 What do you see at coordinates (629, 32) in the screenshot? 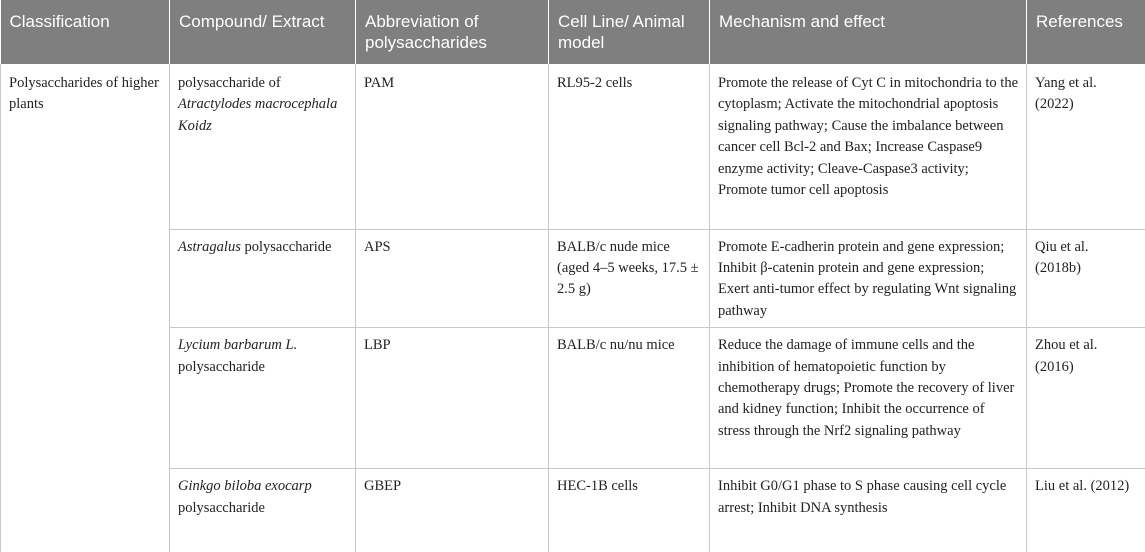
I see `header-cell-line: Cell Line/ Animal model` at bounding box center [629, 32].